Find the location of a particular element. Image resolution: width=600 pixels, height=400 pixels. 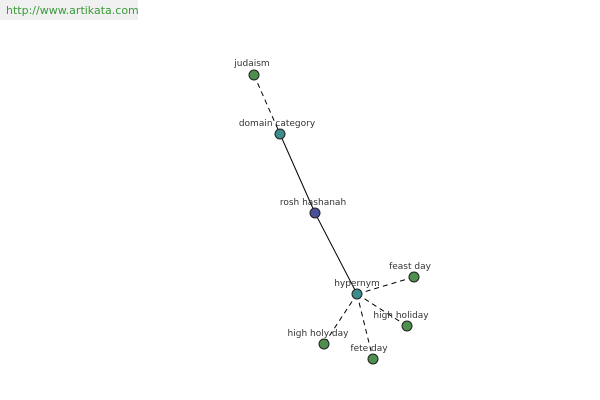

node: fete day is located at coordinates (369, 354).